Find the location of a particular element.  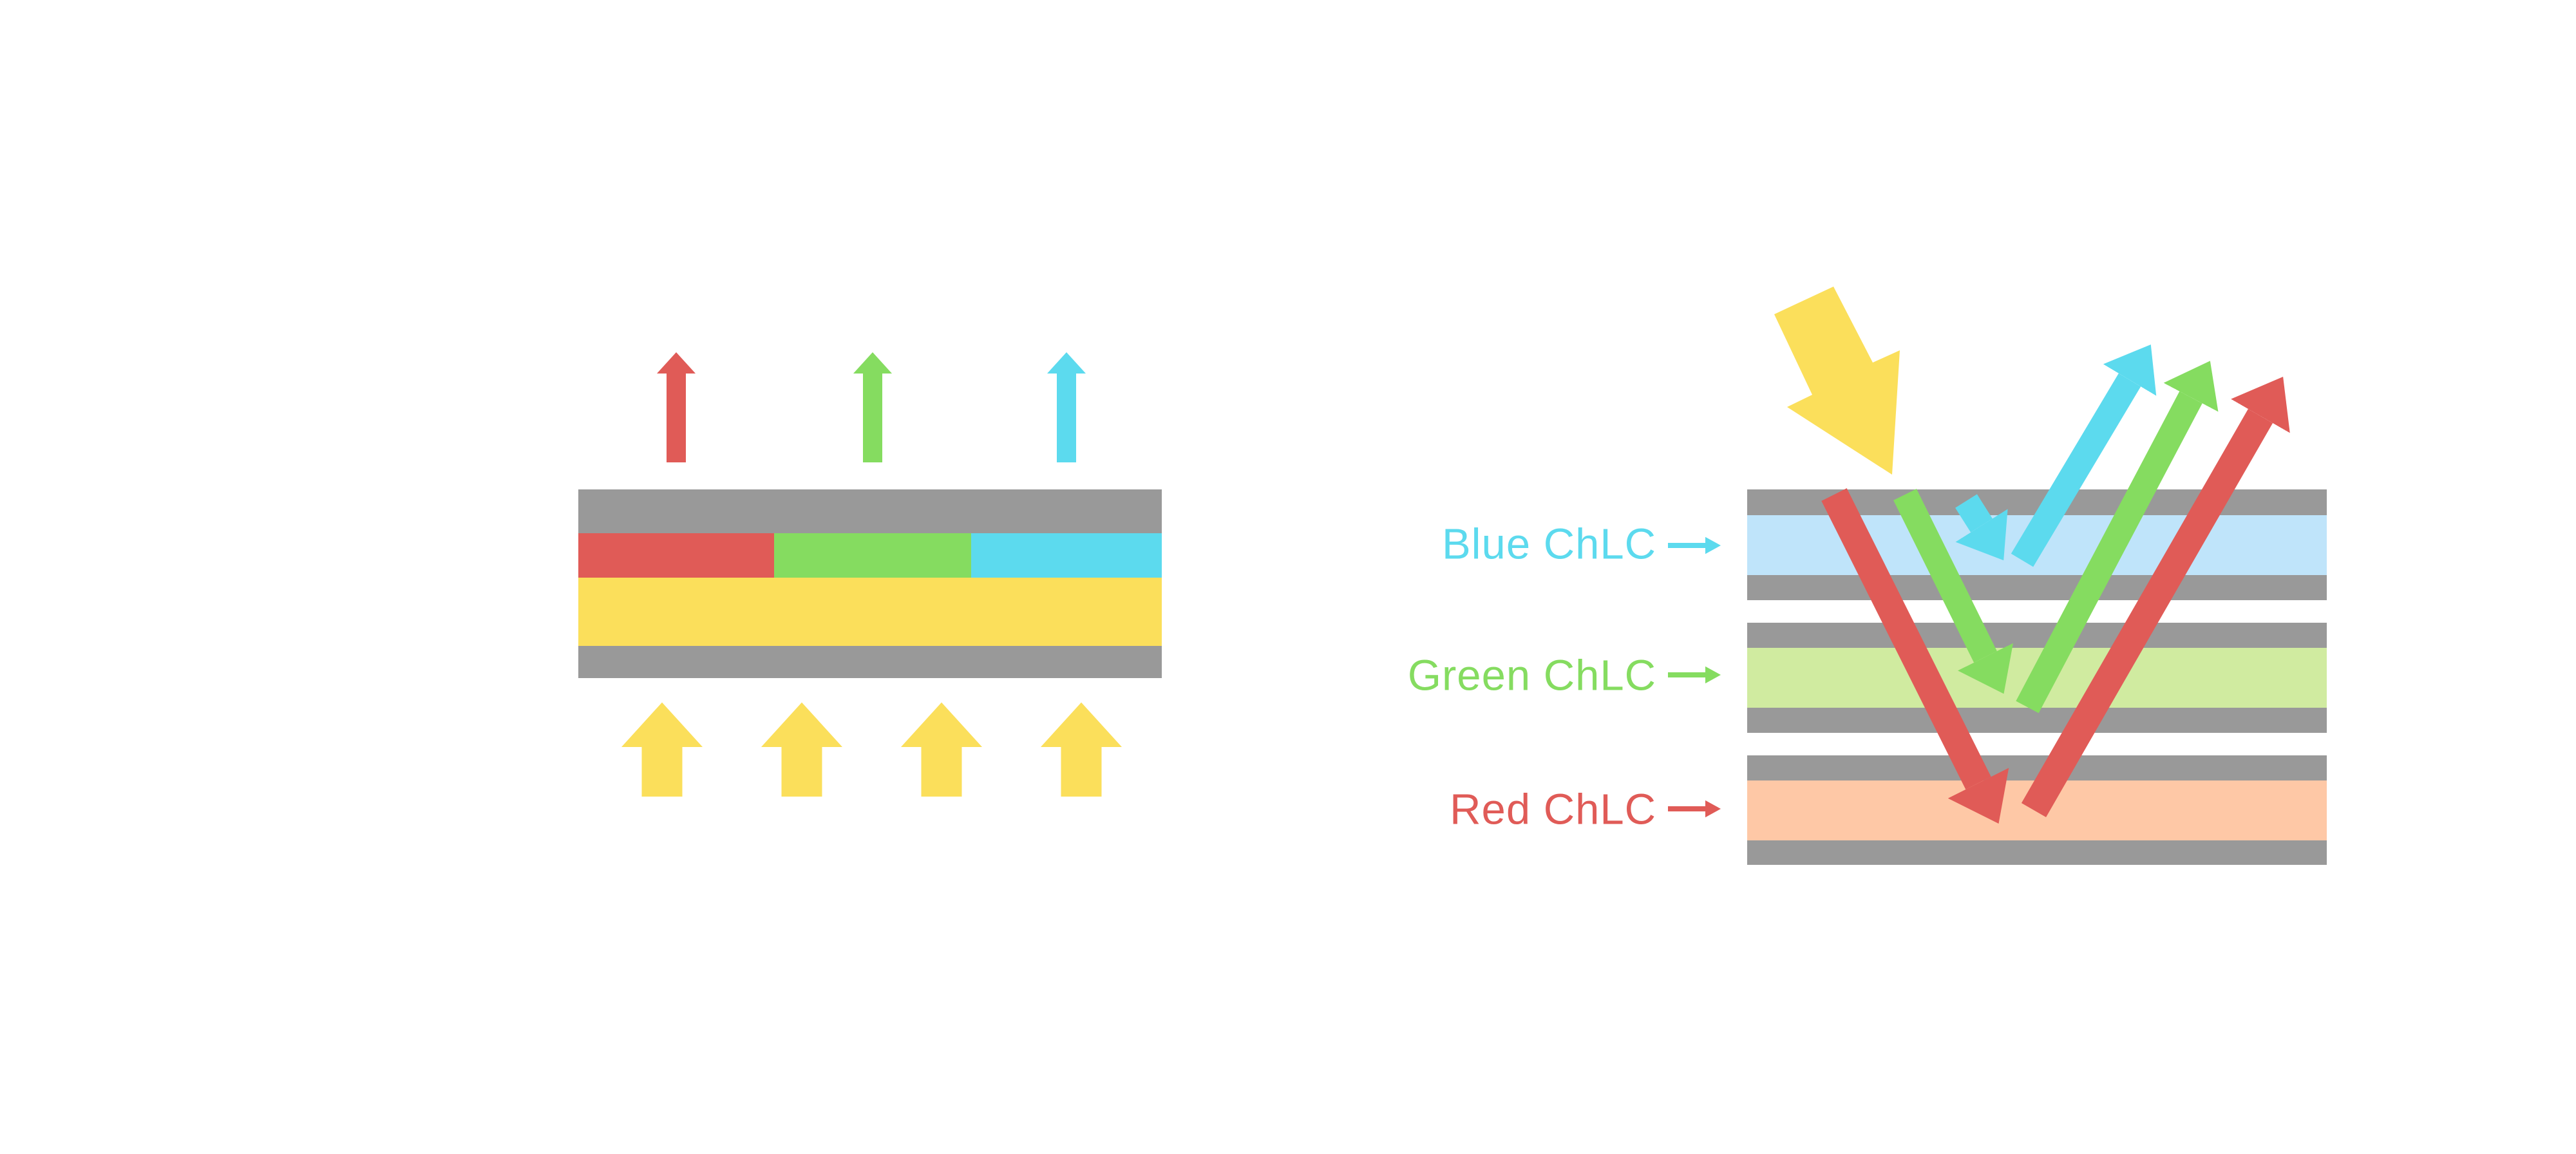

left-yellow-layer is located at coordinates (870, 612).